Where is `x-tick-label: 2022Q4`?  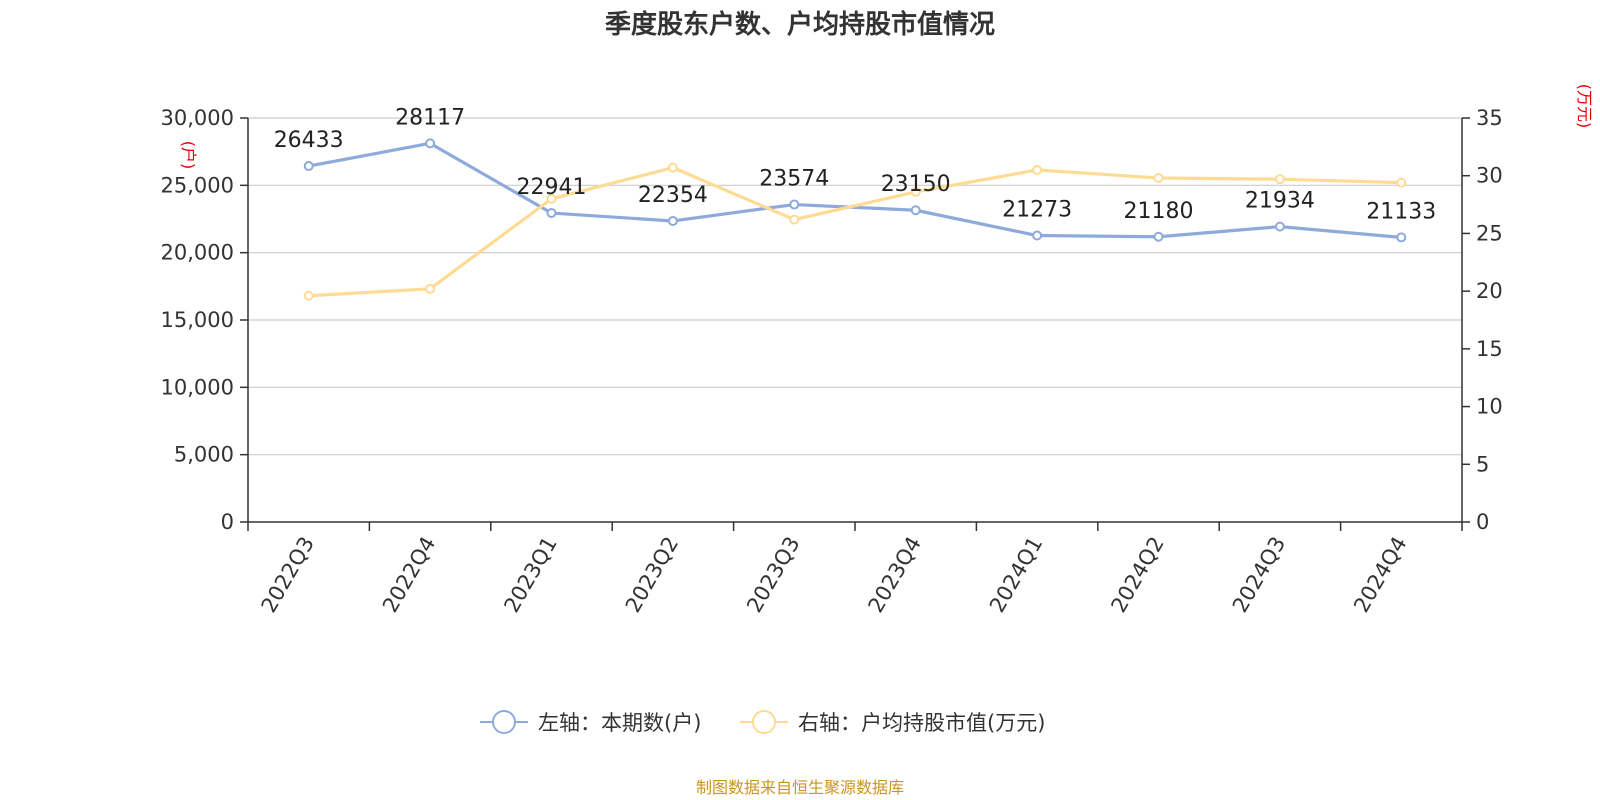 x-tick-label: 2022Q4 is located at coordinates (409, 575).